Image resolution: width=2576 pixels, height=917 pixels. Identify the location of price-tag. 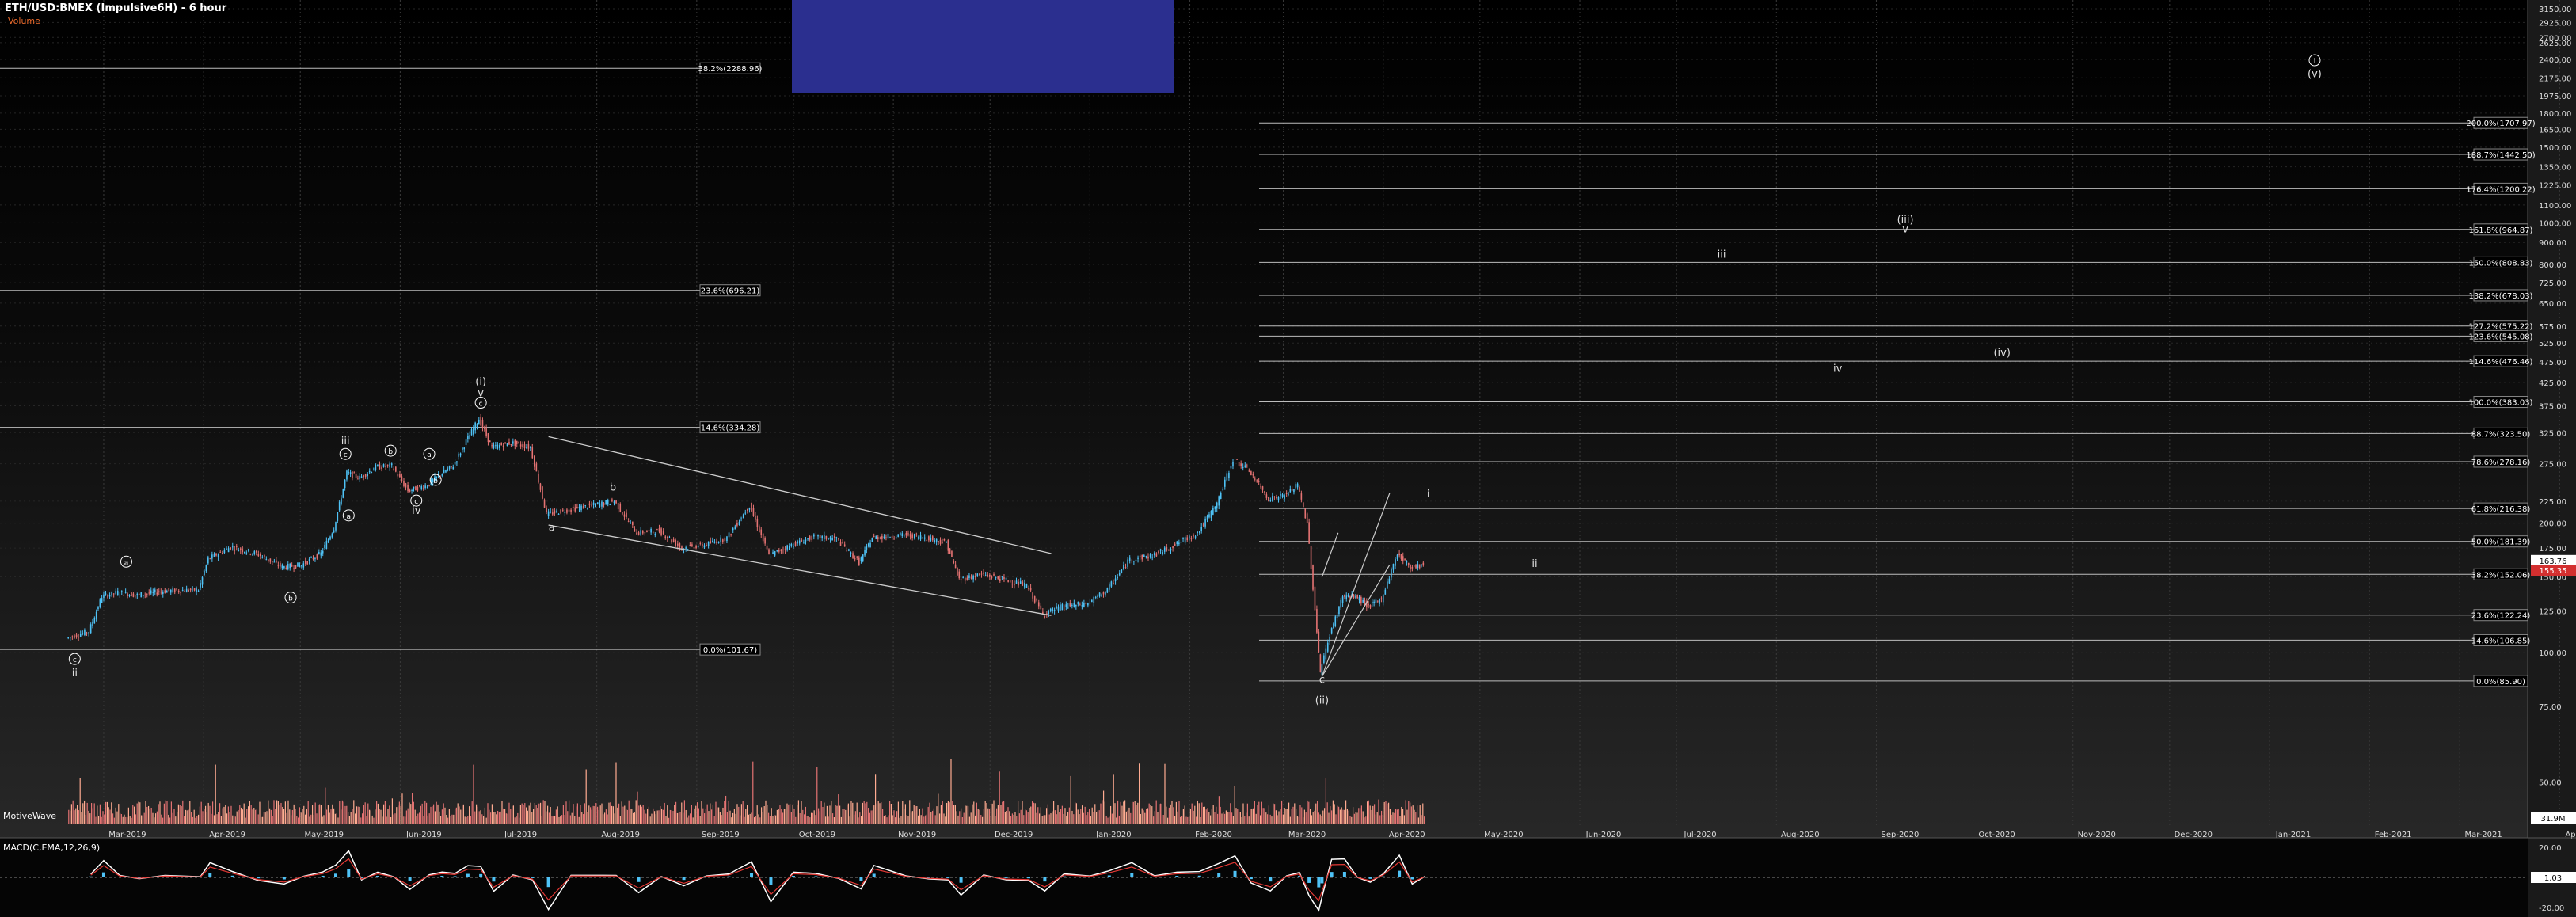
(2553, 560).